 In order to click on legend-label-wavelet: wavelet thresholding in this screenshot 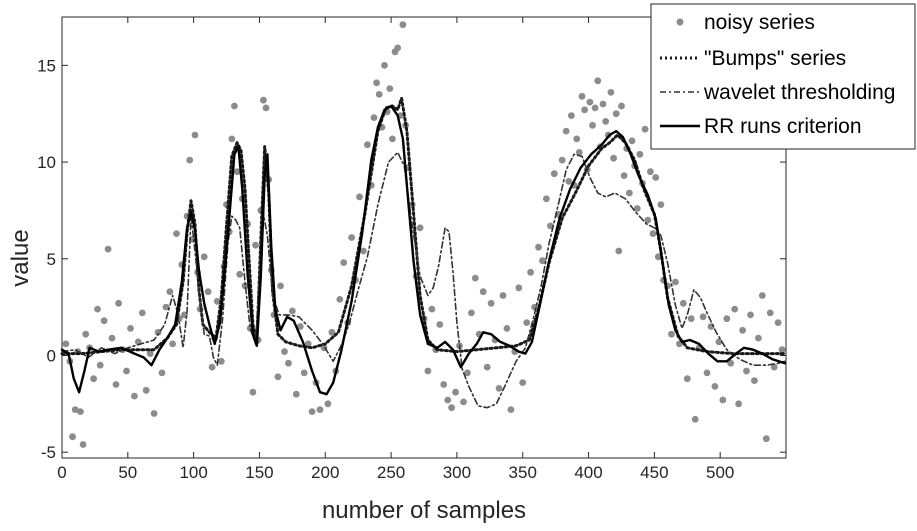, I will do `click(799, 92)`.